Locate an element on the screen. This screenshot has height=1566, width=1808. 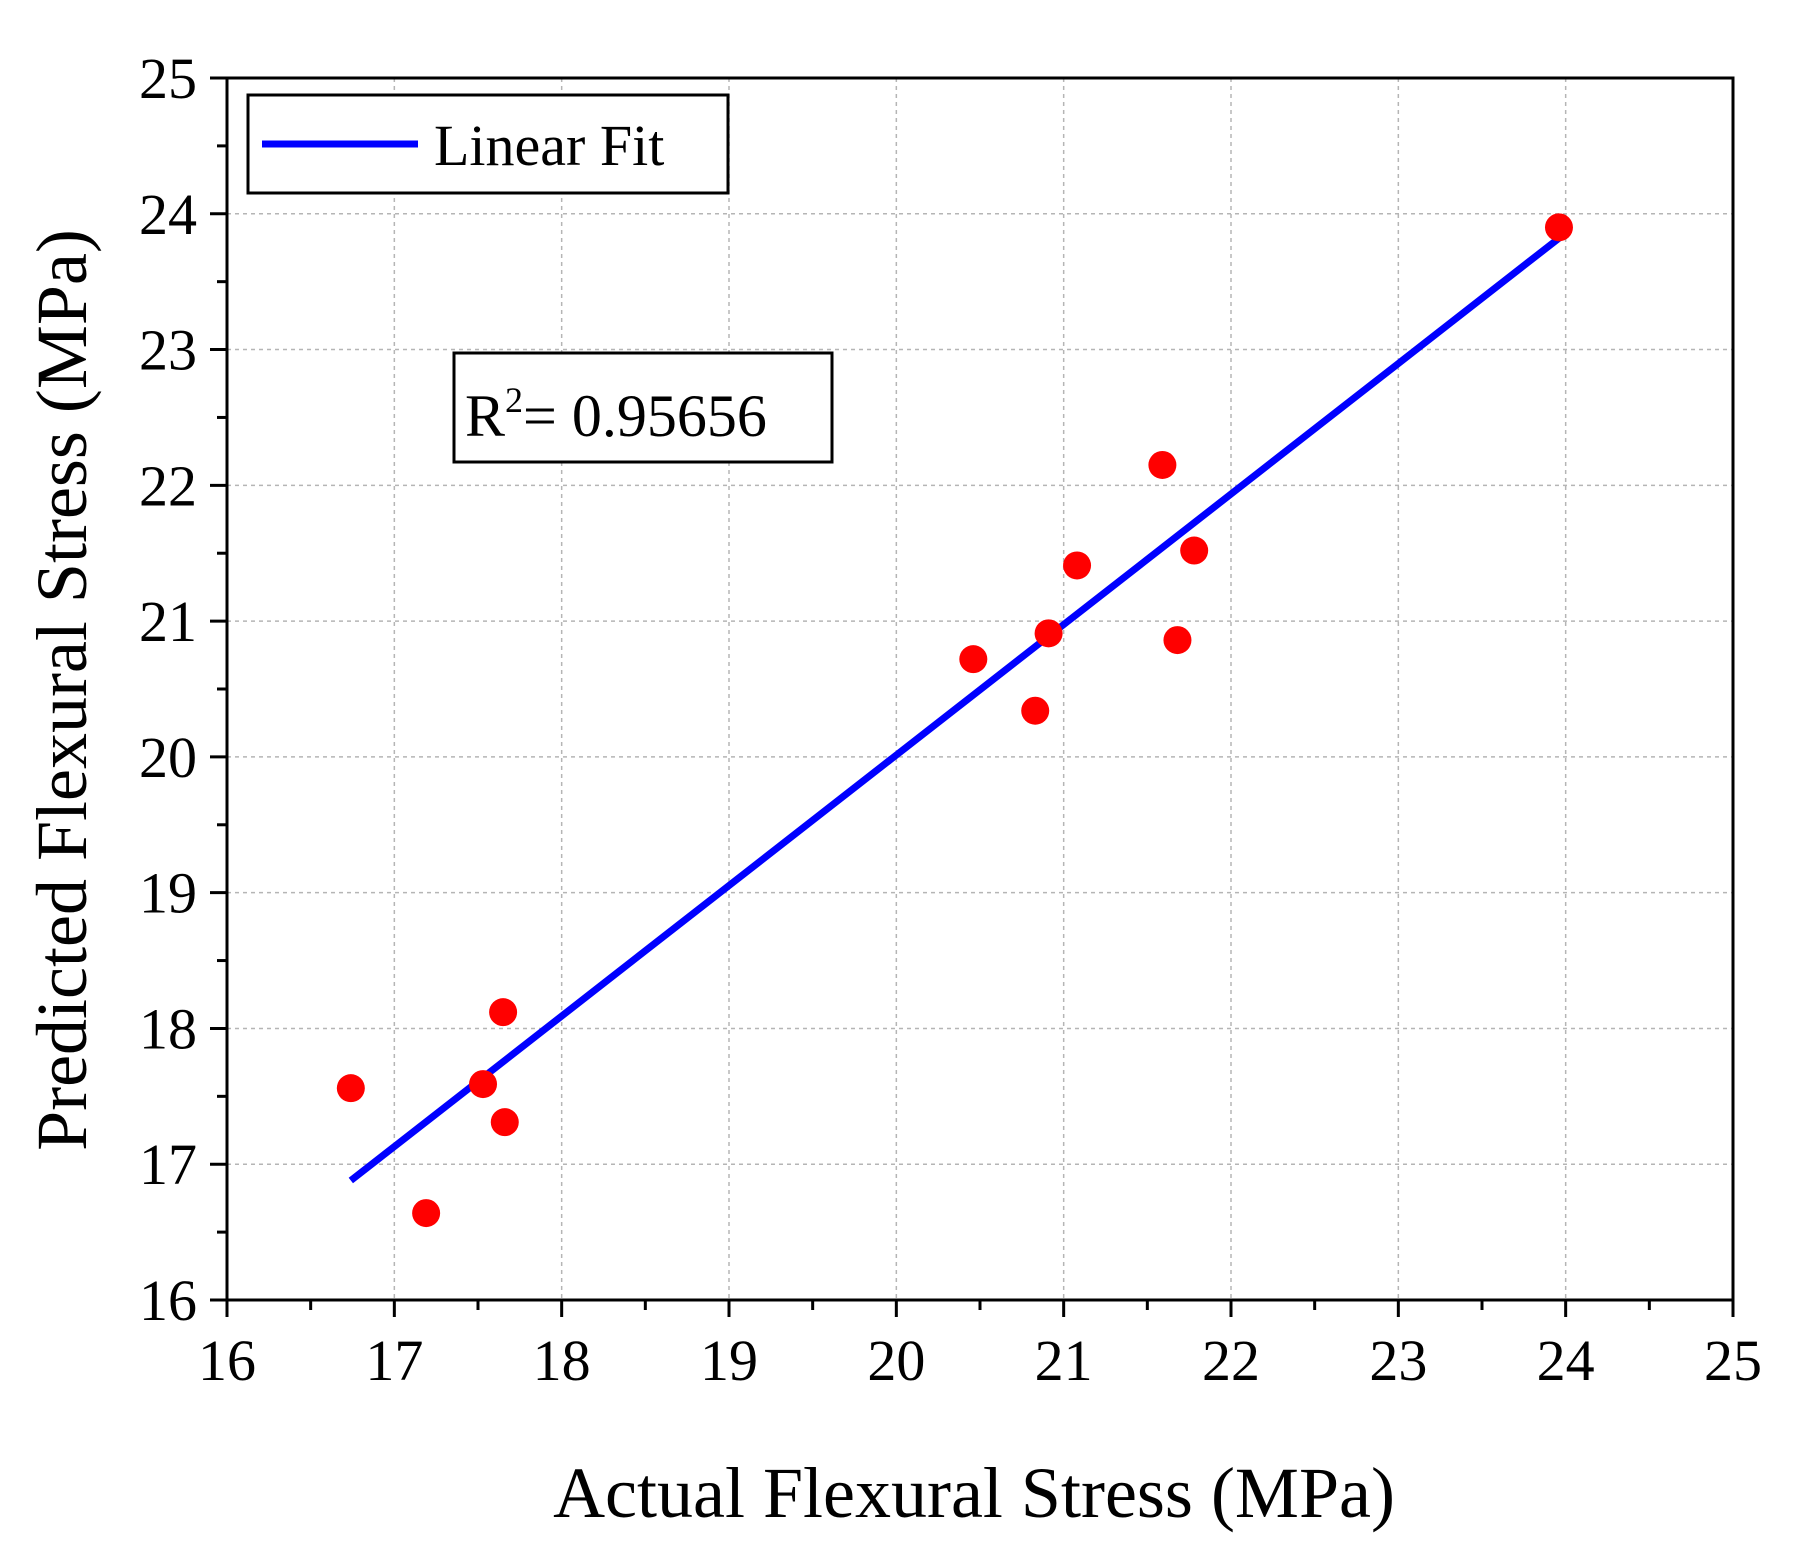
y-tick-label: 22 is located at coordinates (168, 485).